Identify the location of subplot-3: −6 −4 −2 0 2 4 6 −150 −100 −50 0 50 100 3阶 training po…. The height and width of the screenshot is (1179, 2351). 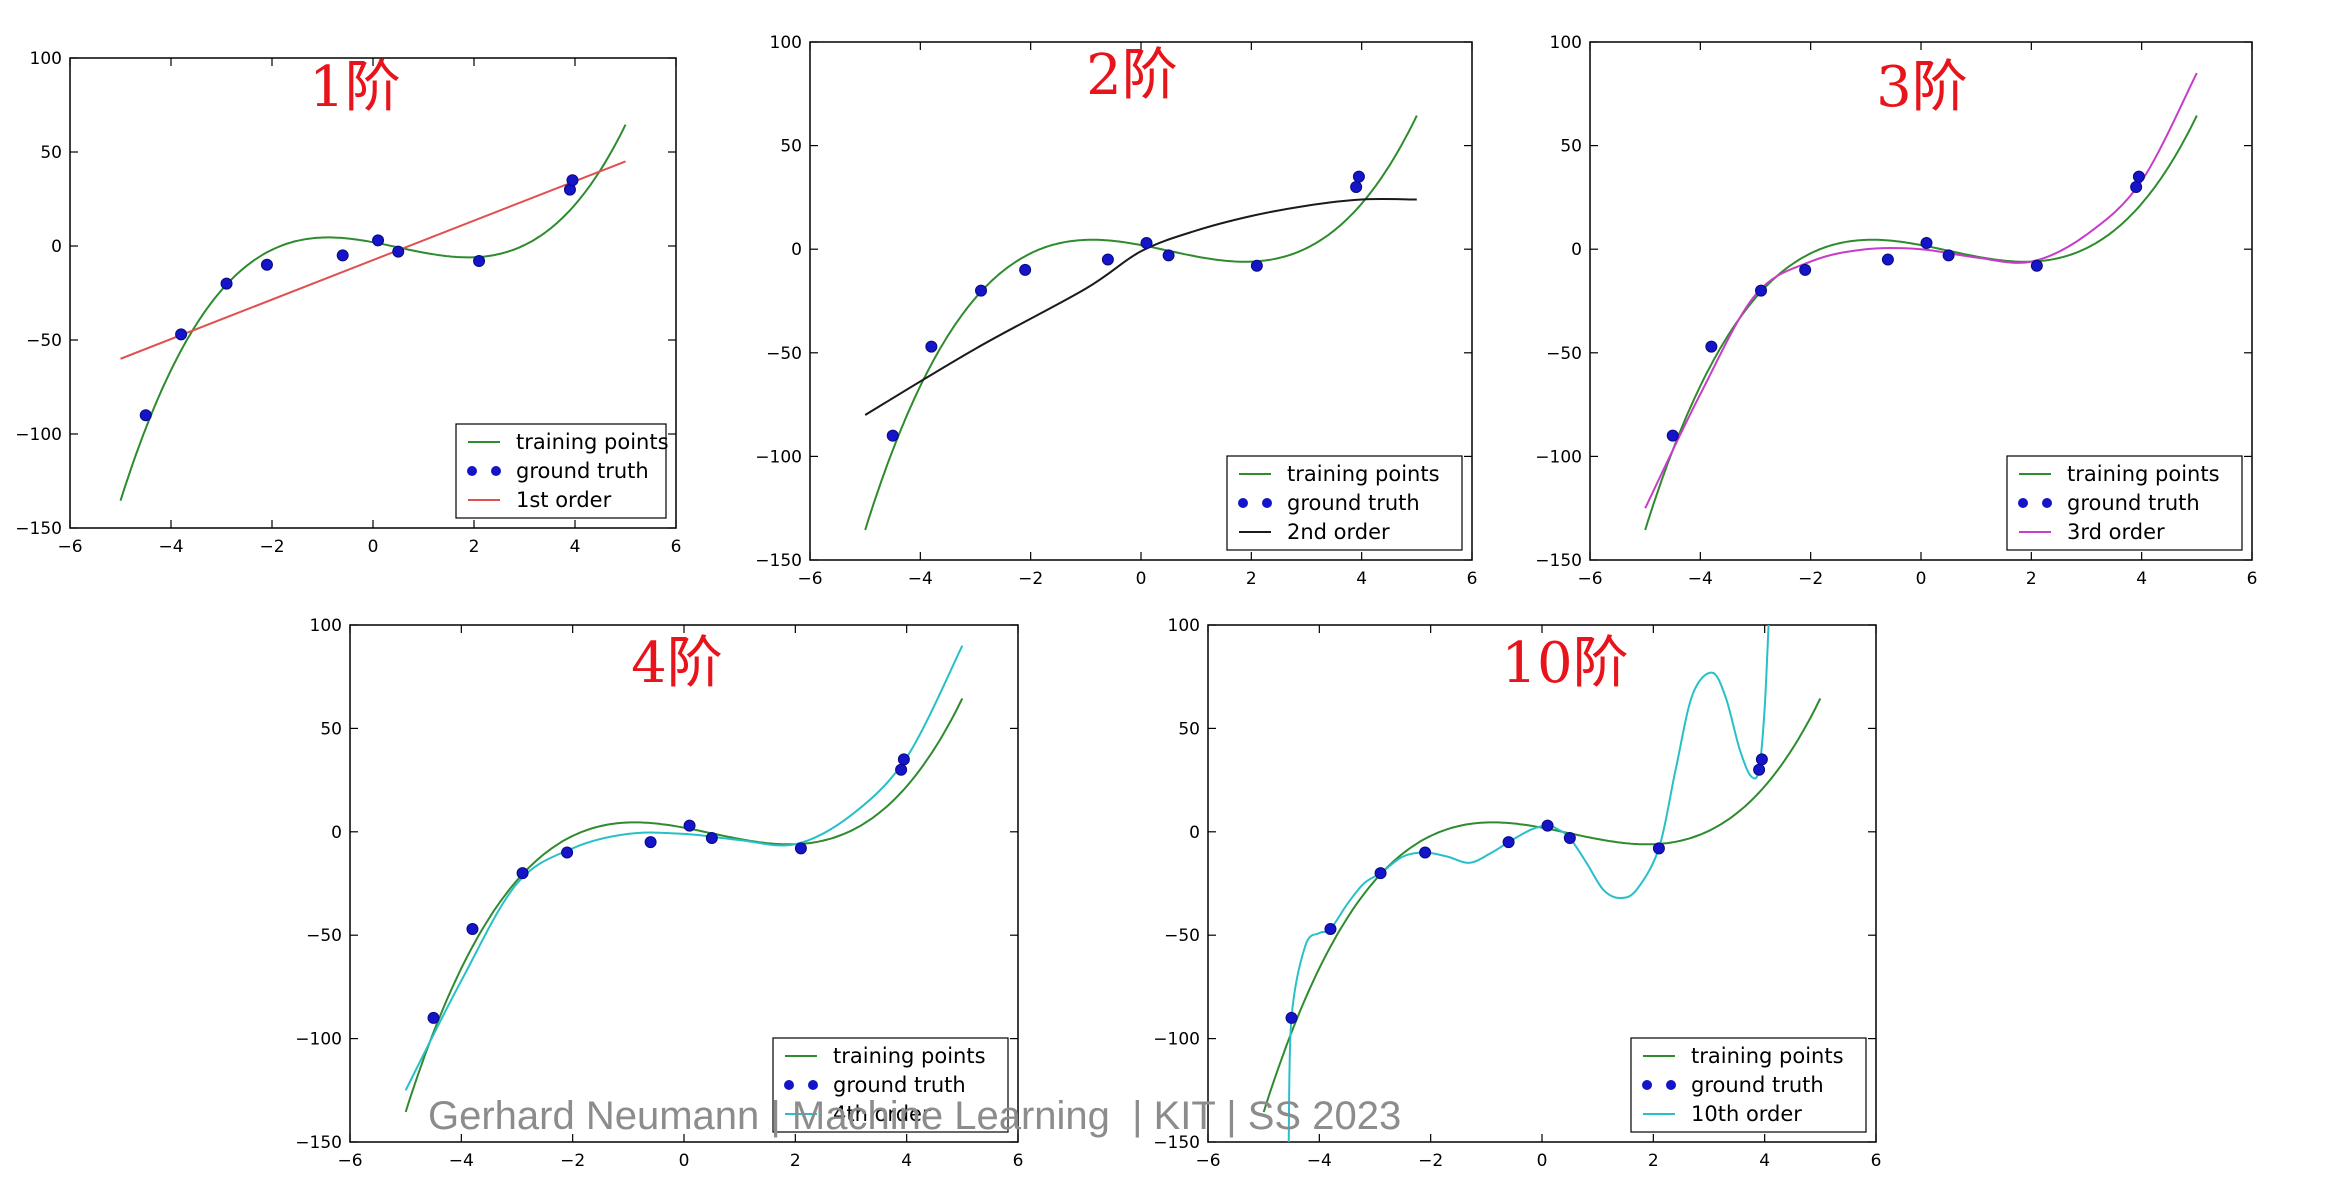
(1896, 311).